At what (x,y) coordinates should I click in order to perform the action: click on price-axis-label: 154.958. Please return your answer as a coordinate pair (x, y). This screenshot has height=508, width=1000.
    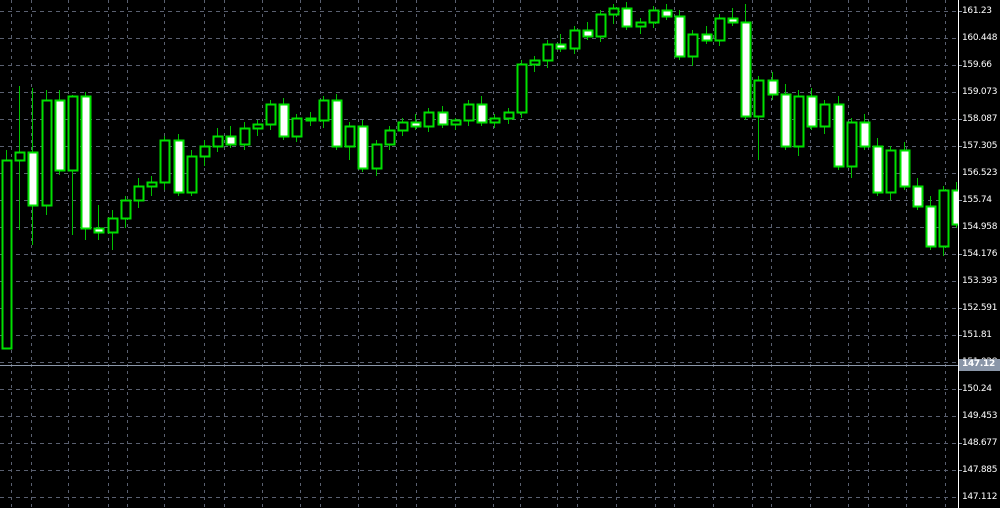
    Looking at the image, I should click on (980, 227).